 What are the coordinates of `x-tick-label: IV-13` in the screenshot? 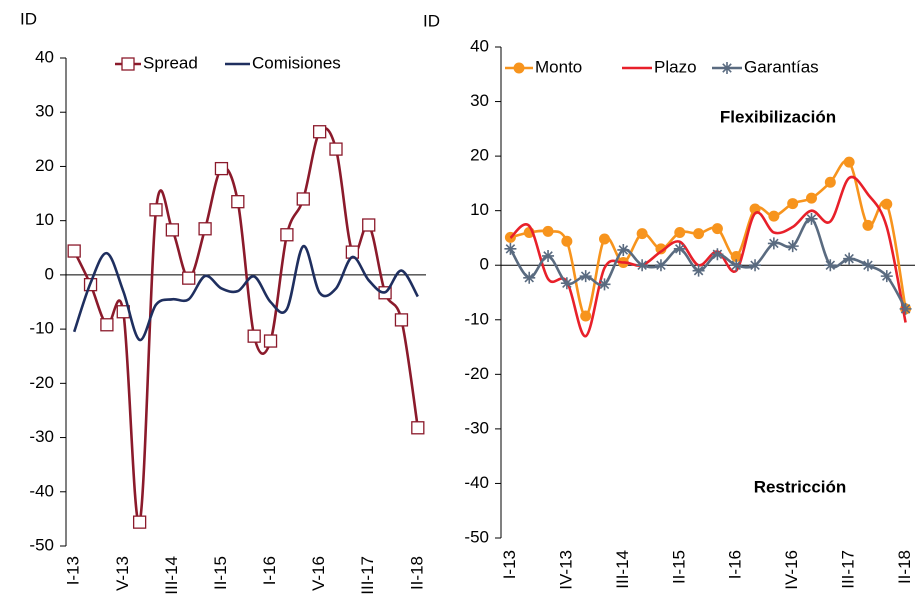 It's located at (565, 570).